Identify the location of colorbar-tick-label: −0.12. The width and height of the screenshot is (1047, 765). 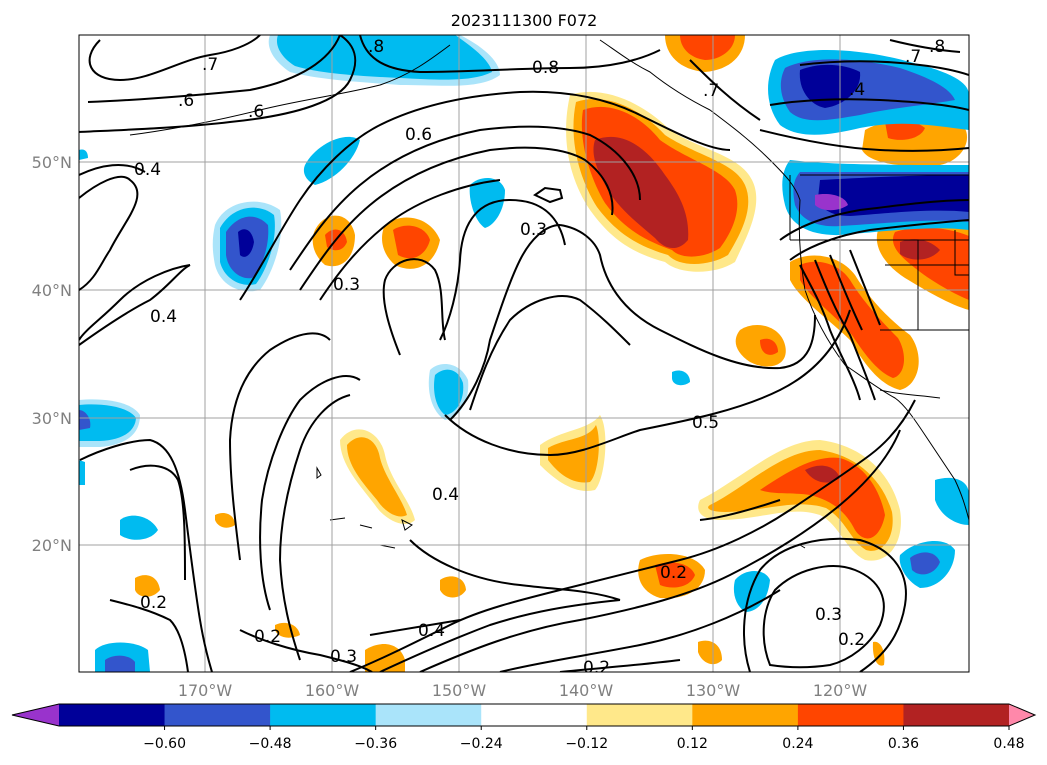
(586, 744).